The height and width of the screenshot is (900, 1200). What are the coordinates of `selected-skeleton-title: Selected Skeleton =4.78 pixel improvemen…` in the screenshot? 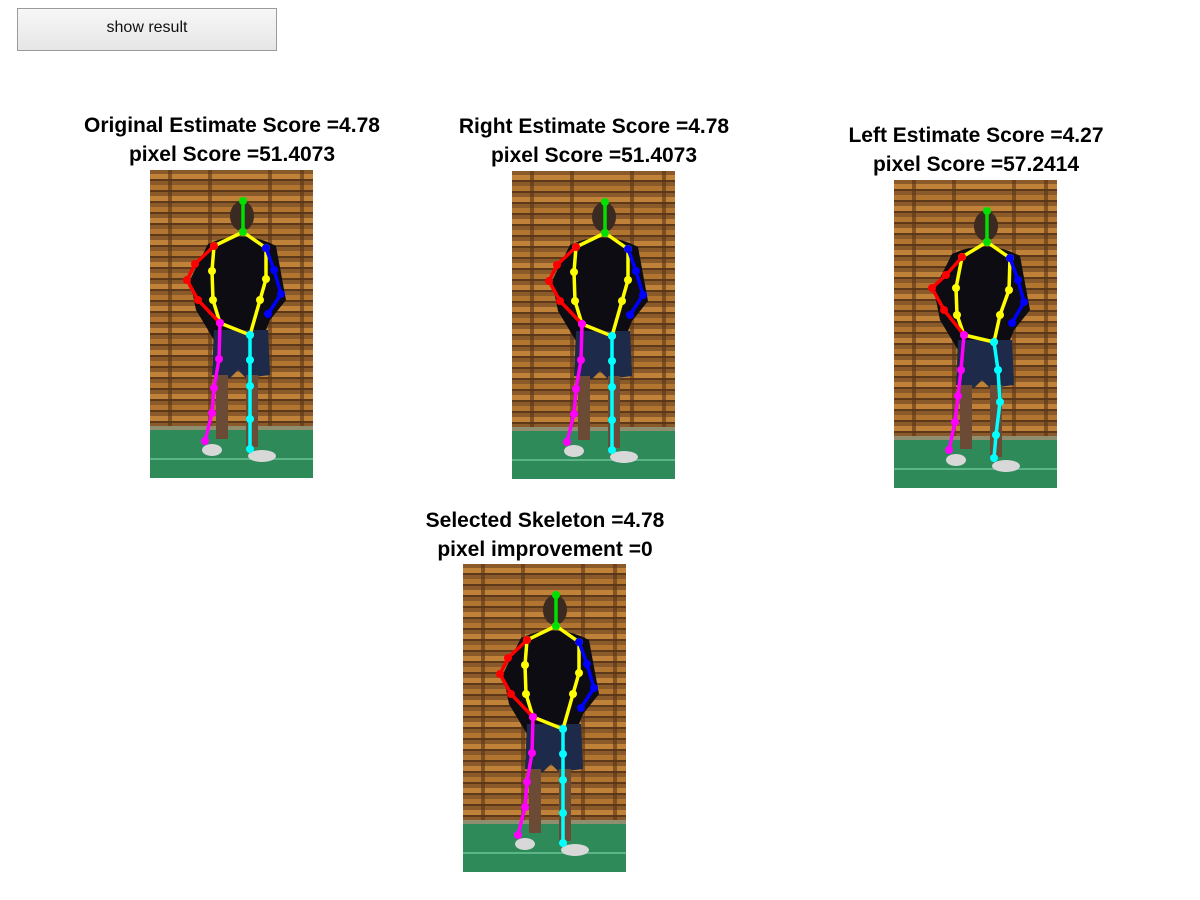 It's located at (545, 535).